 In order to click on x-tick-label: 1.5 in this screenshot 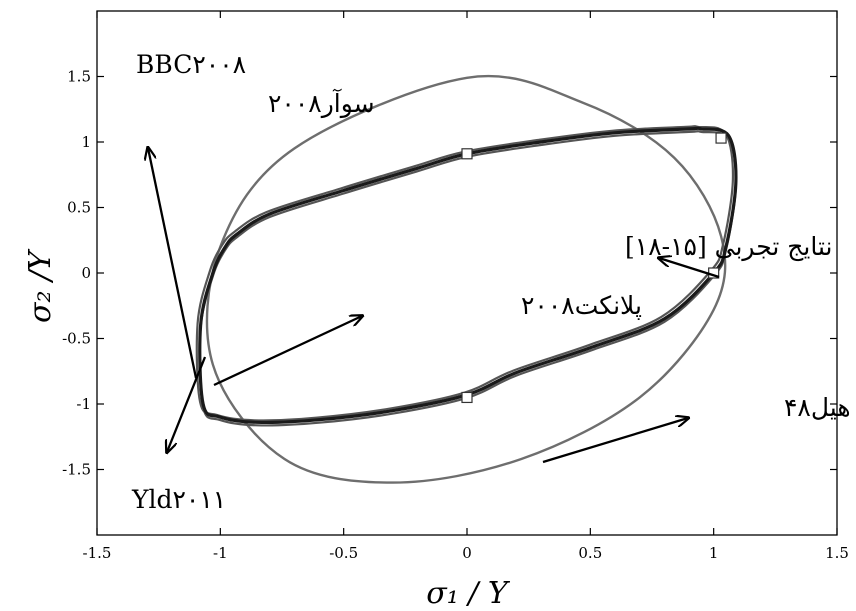, I will do `click(837, 553)`.